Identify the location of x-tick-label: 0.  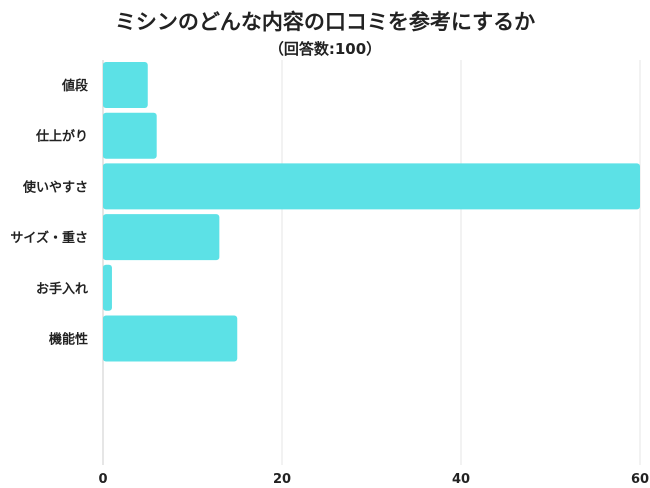
(102, 479).